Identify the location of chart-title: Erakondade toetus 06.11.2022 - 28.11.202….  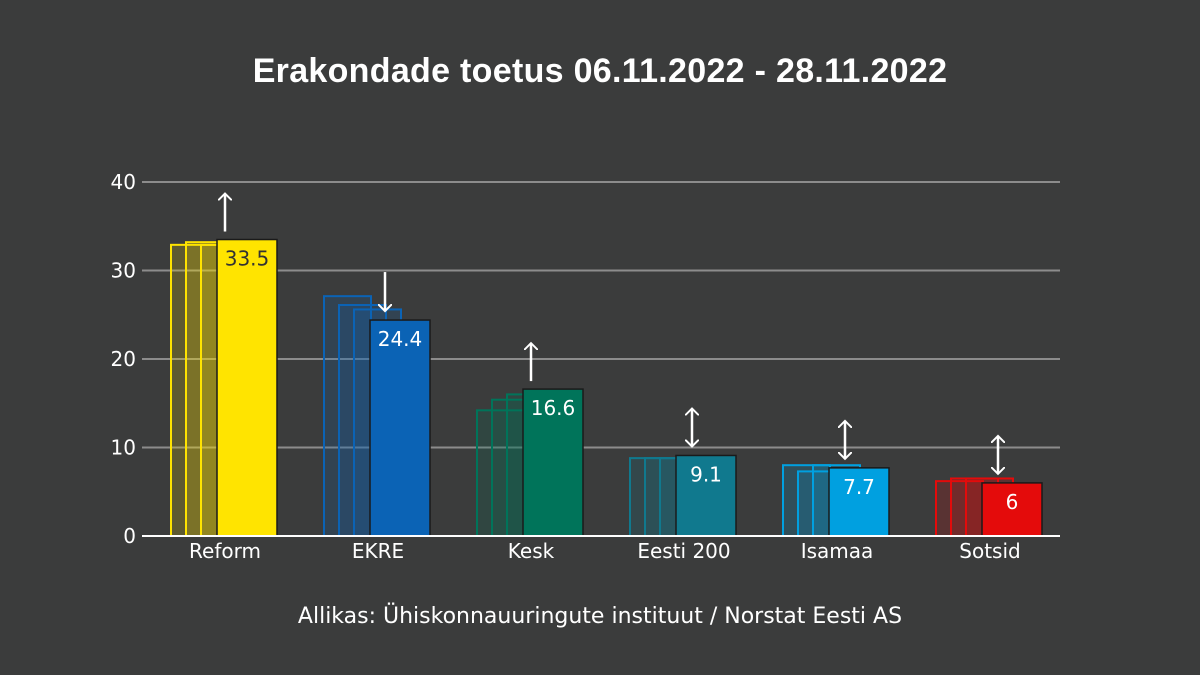
(600, 71).